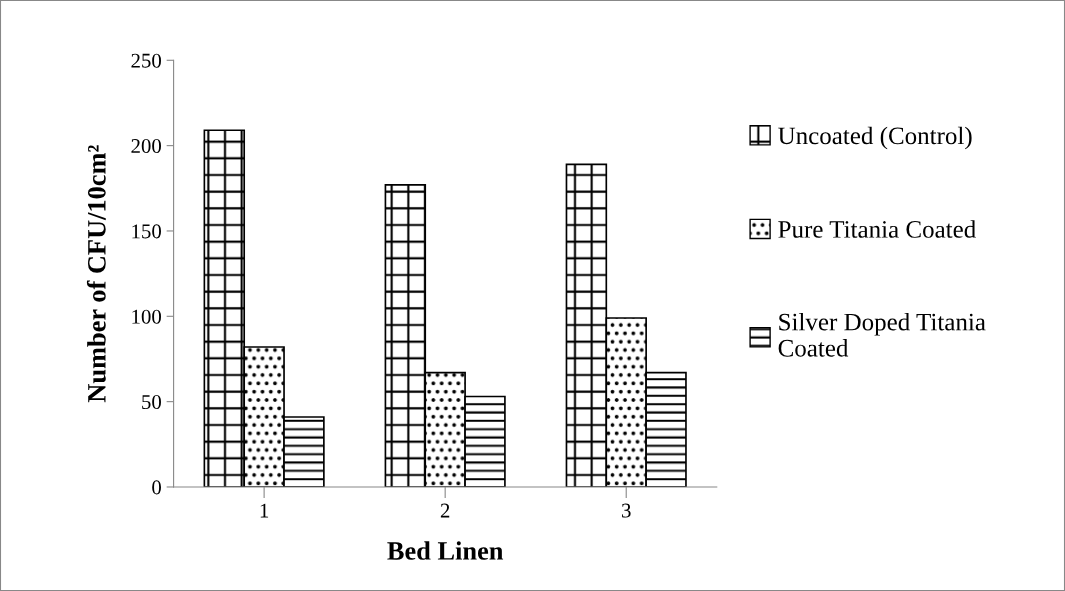  What do you see at coordinates (96, 274) in the screenshot?
I see `y-axis-title: Number of CFU/10cm²` at bounding box center [96, 274].